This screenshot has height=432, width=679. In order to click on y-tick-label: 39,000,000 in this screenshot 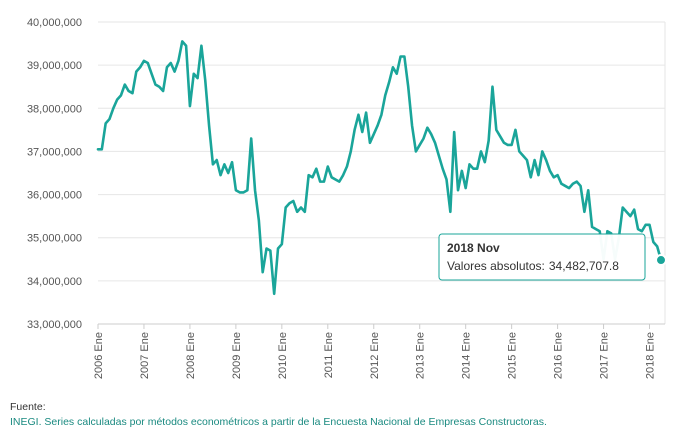, I will do `click(54, 66)`.